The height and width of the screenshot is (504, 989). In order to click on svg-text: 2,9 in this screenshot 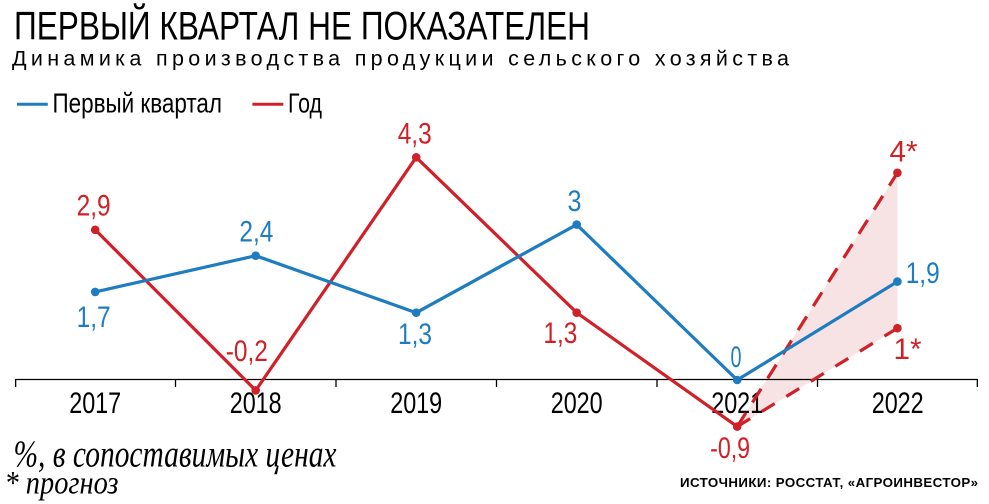, I will do `click(94, 206)`.